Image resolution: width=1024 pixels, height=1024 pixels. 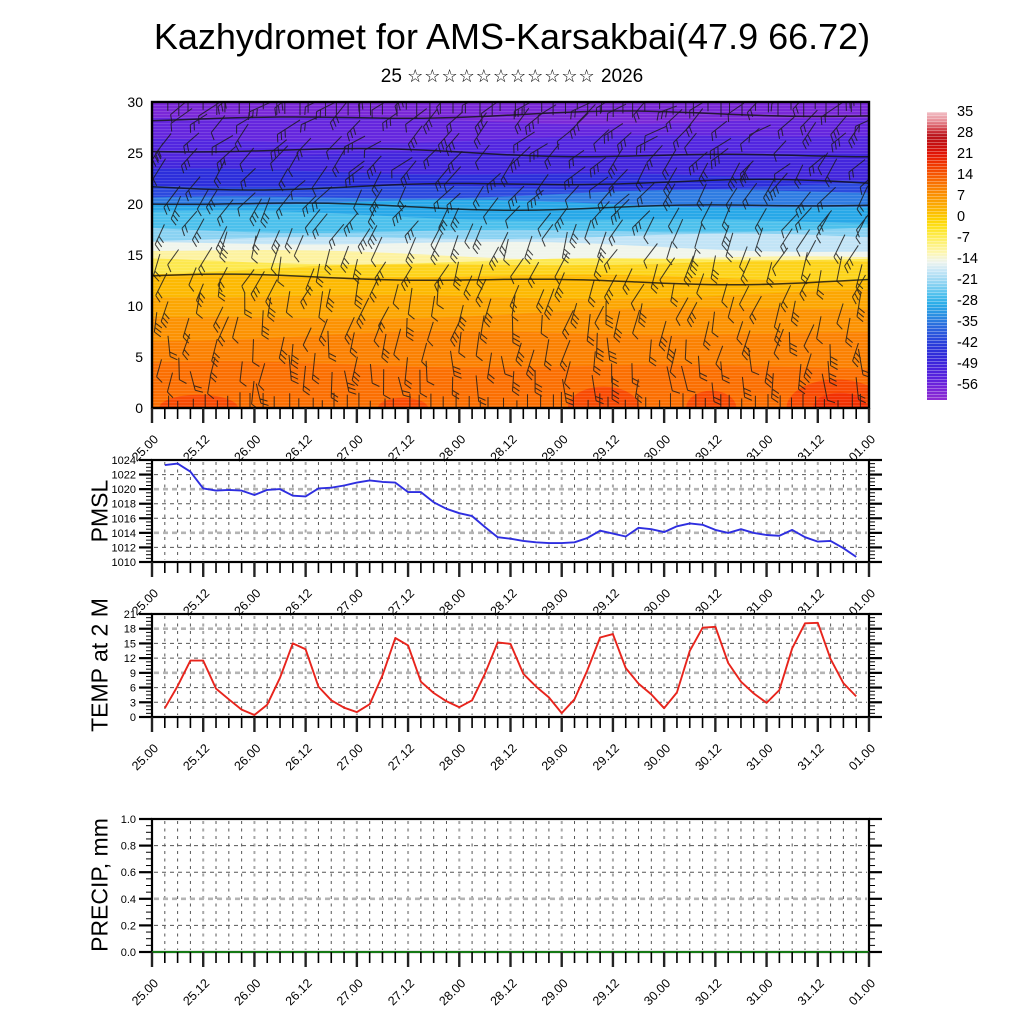 I want to click on colorbar-stripes, so click(x=937, y=256).